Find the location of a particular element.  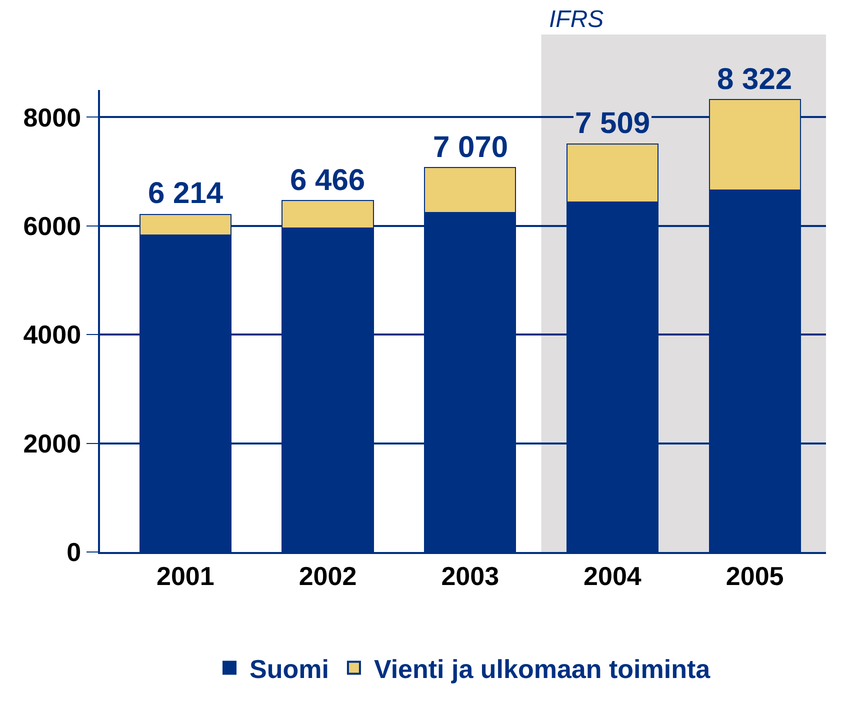

band-label: IFRS is located at coordinates (576, 19).